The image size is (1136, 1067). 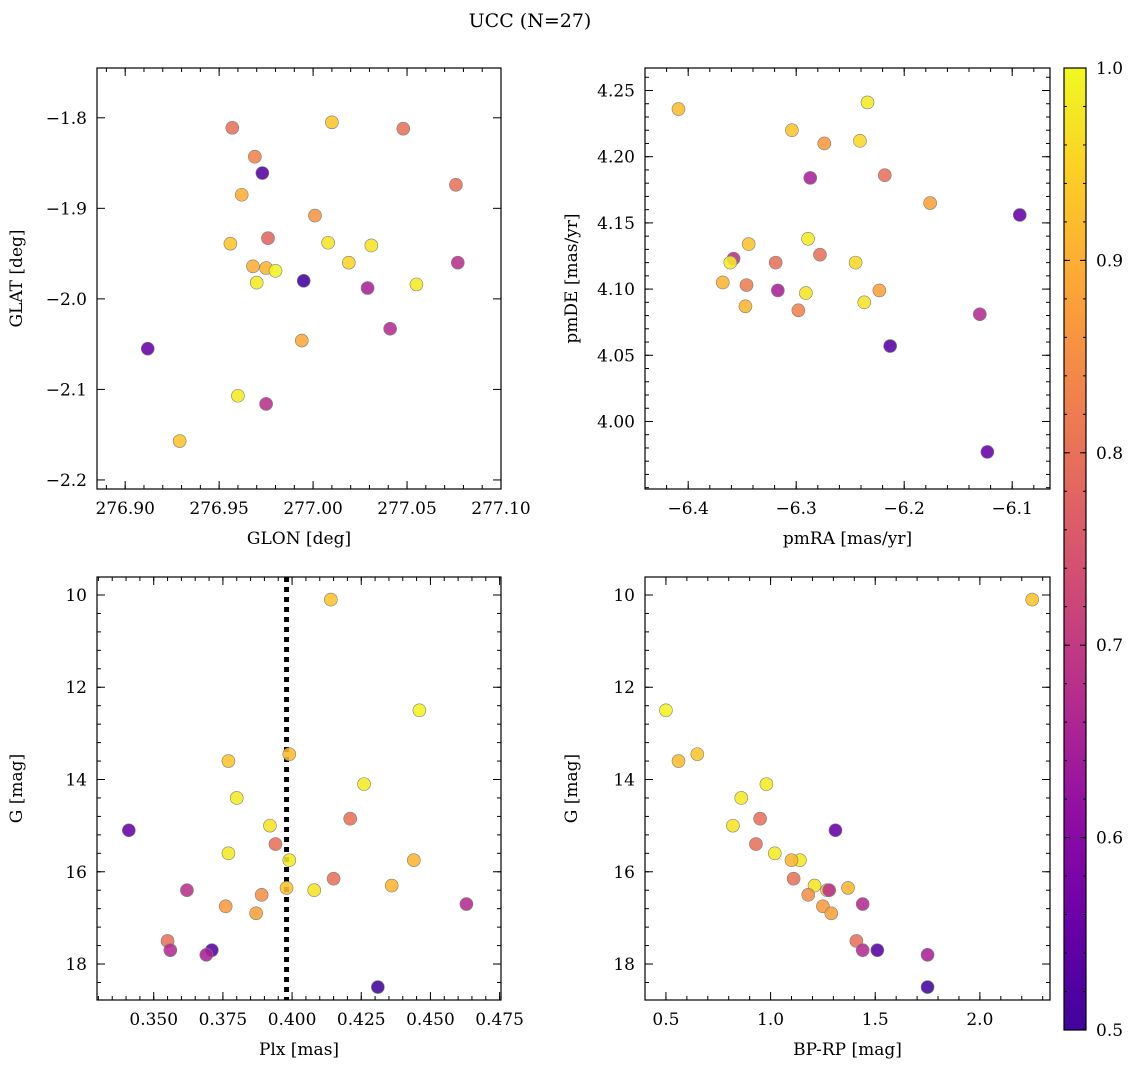 I want to click on colorbar-tick-label: 0.5, so click(x=1109, y=1031).